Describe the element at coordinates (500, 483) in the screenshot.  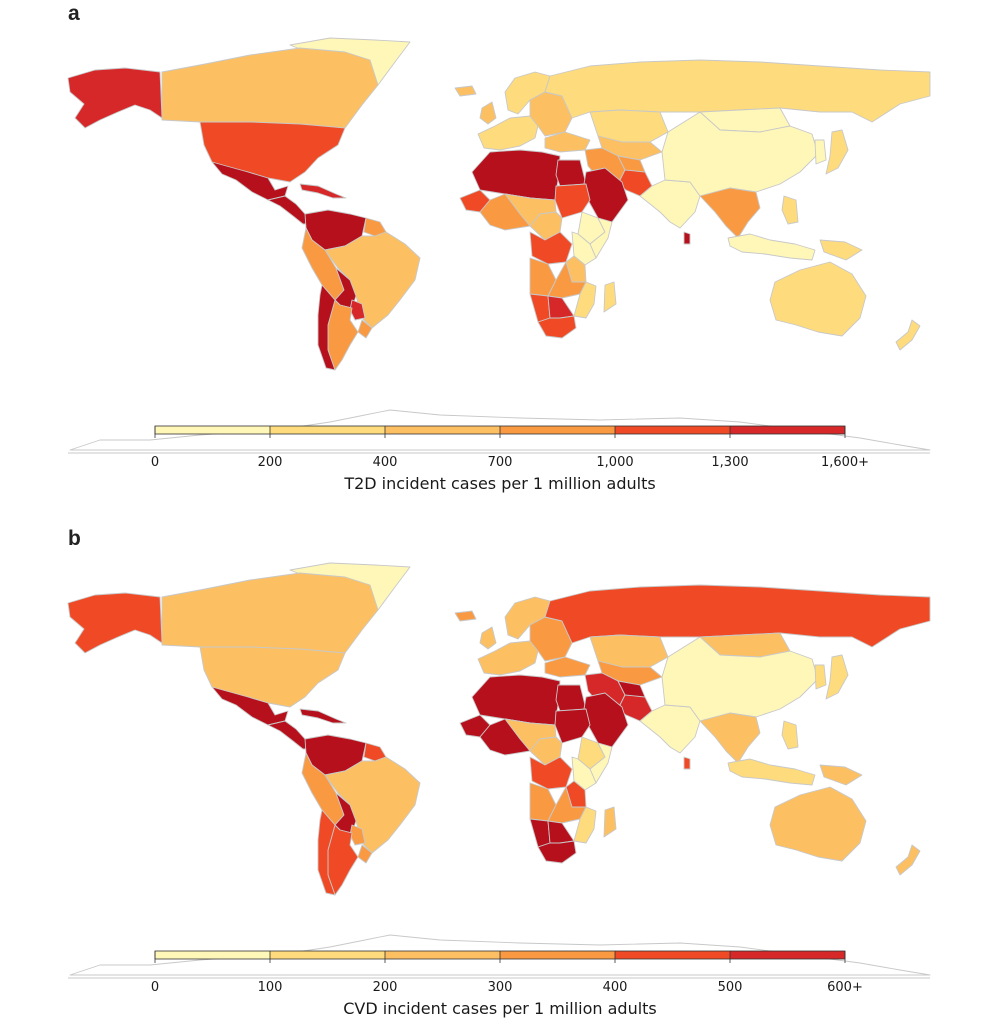
I see `legend-caption: T2D incident cases per 1 million adults` at that location.